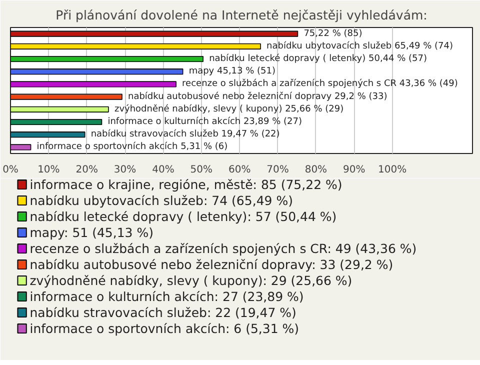 This screenshot has height=365, width=480. Describe the element at coordinates (201, 170) in the screenshot. I see `x-tick-label: 50%` at that location.